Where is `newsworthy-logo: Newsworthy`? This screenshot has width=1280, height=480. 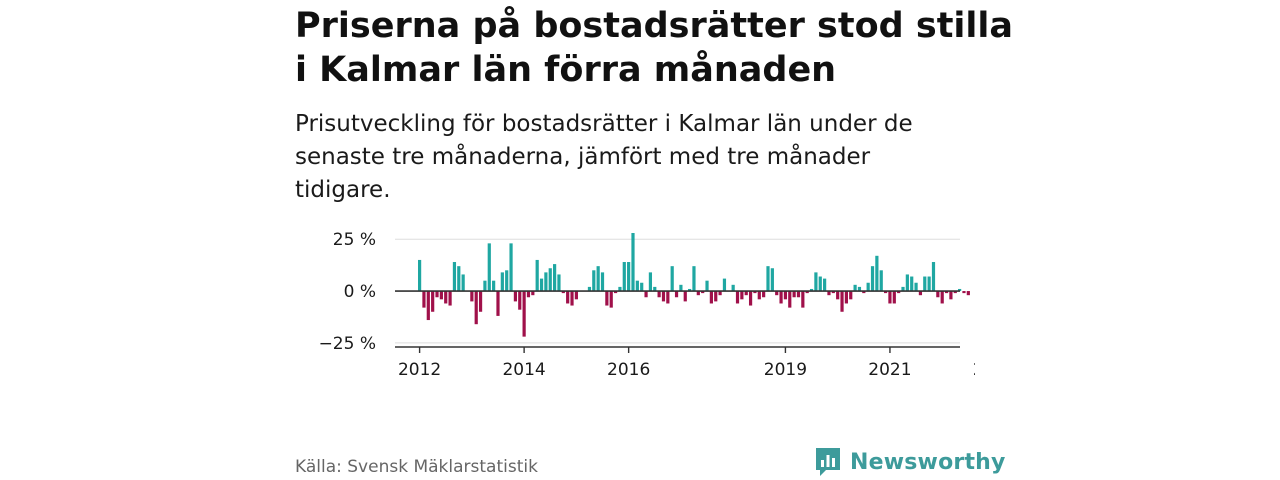
newsworthy-logo: Newsworthy is located at coordinates (910, 462).